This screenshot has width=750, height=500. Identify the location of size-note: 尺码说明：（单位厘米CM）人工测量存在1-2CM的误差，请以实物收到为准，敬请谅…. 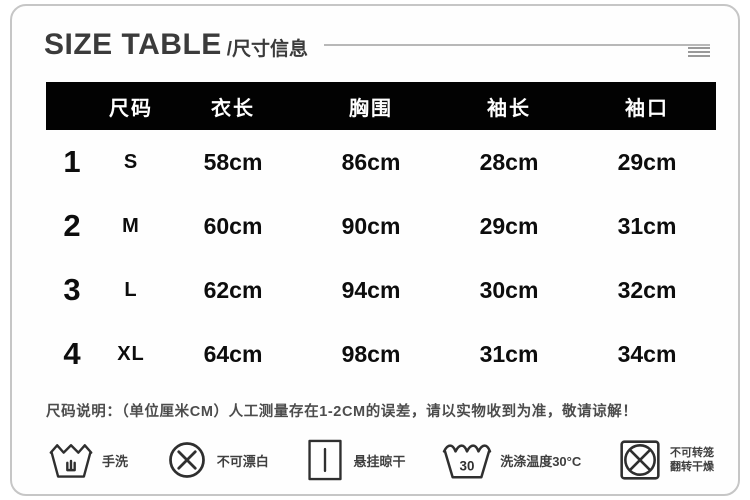
(342, 412).